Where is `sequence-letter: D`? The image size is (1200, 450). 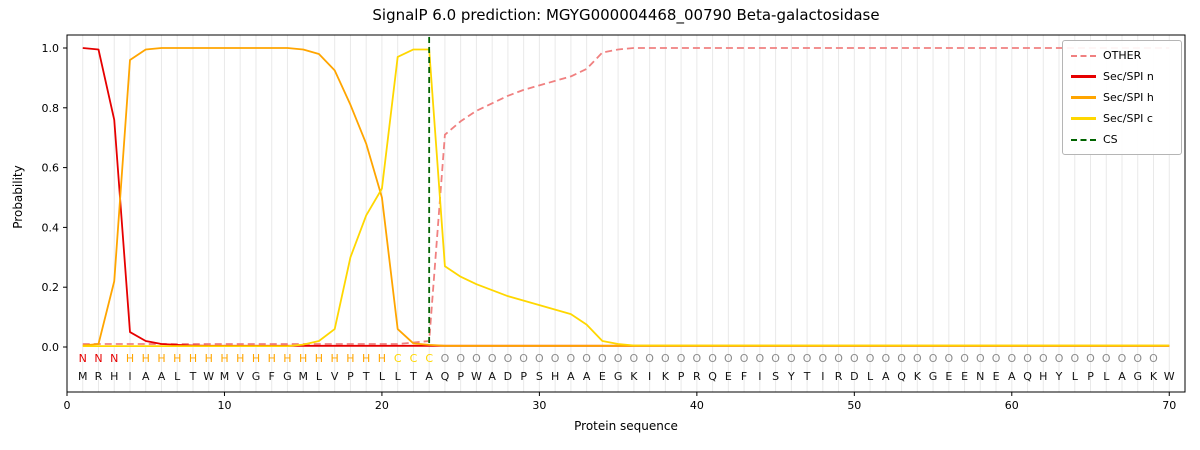
sequence-letter: D is located at coordinates (508, 376).